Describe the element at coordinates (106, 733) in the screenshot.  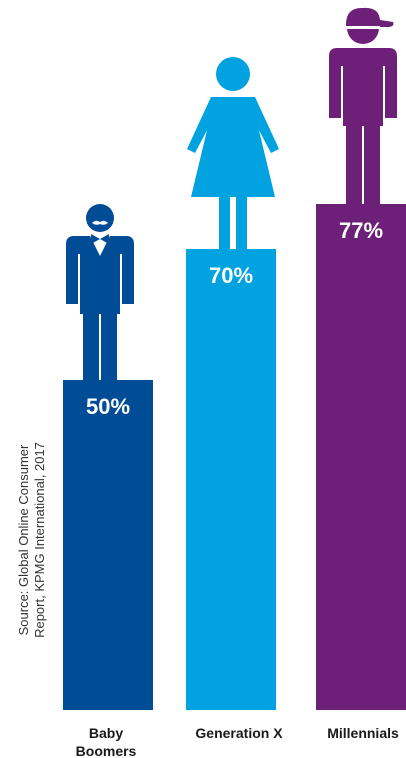
I see `category-label-baby-boomers-line-1: Baby` at that location.